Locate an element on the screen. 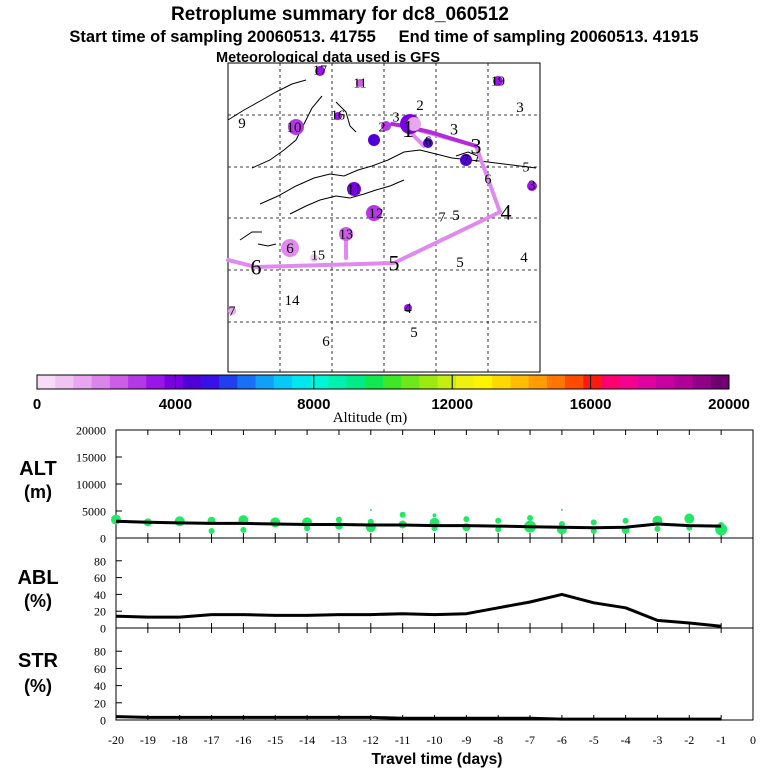  met-data-note: Meteorological data used is GFS is located at coordinates (328, 58).